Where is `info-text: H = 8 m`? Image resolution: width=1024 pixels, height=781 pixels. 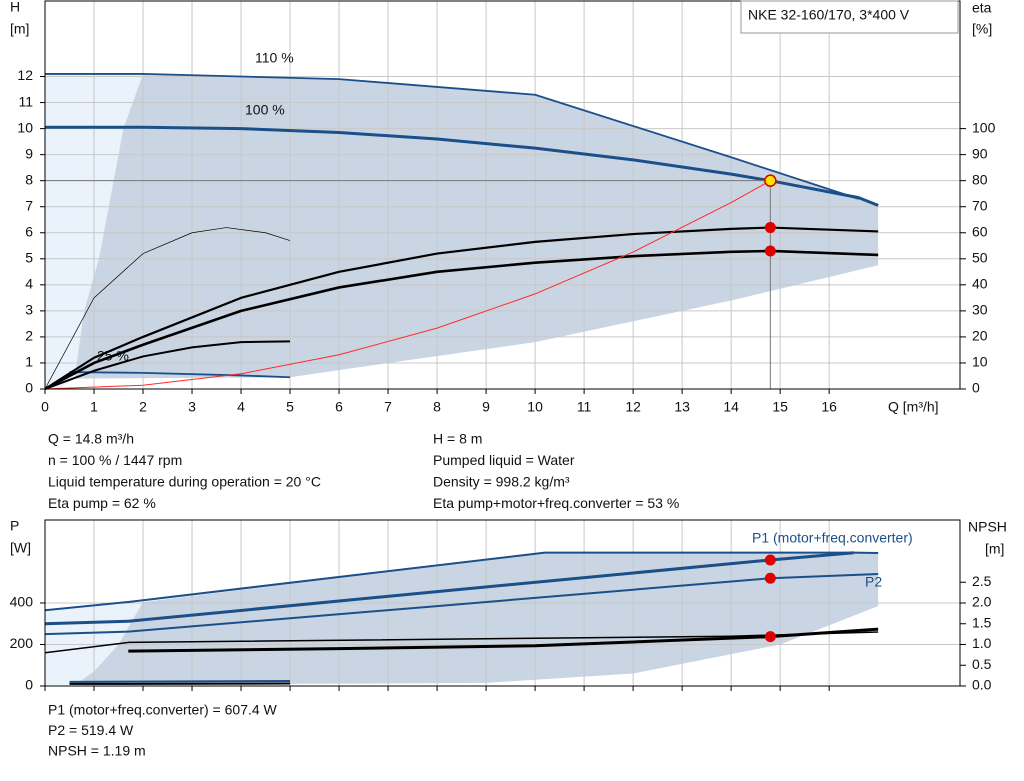 info-text: H = 8 m is located at coordinates (457, 439).